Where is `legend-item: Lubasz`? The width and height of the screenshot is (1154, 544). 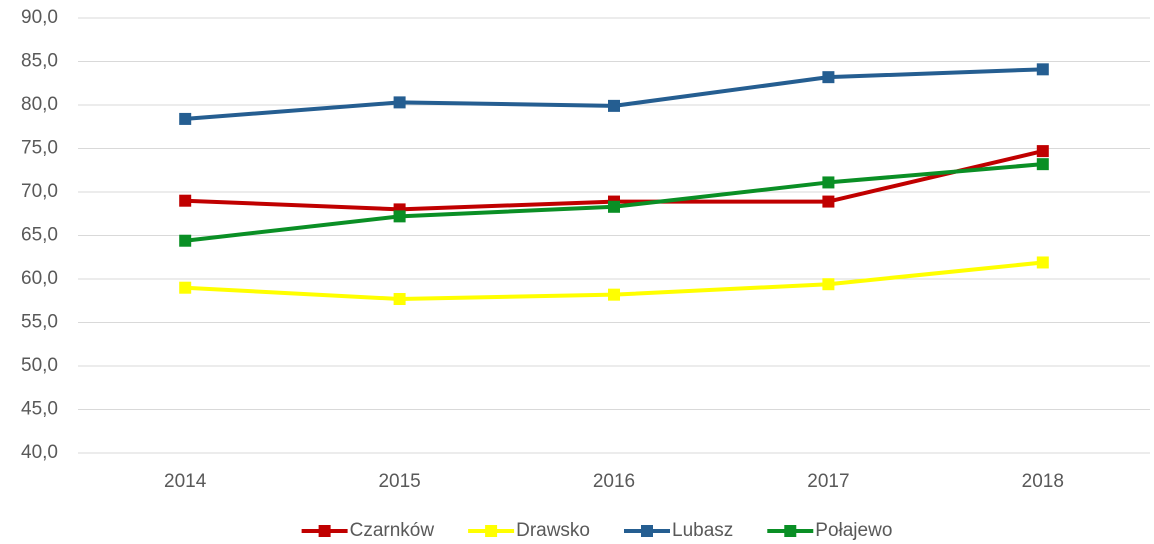 legend-item: Lubasz is located at coordinates (678, 530).